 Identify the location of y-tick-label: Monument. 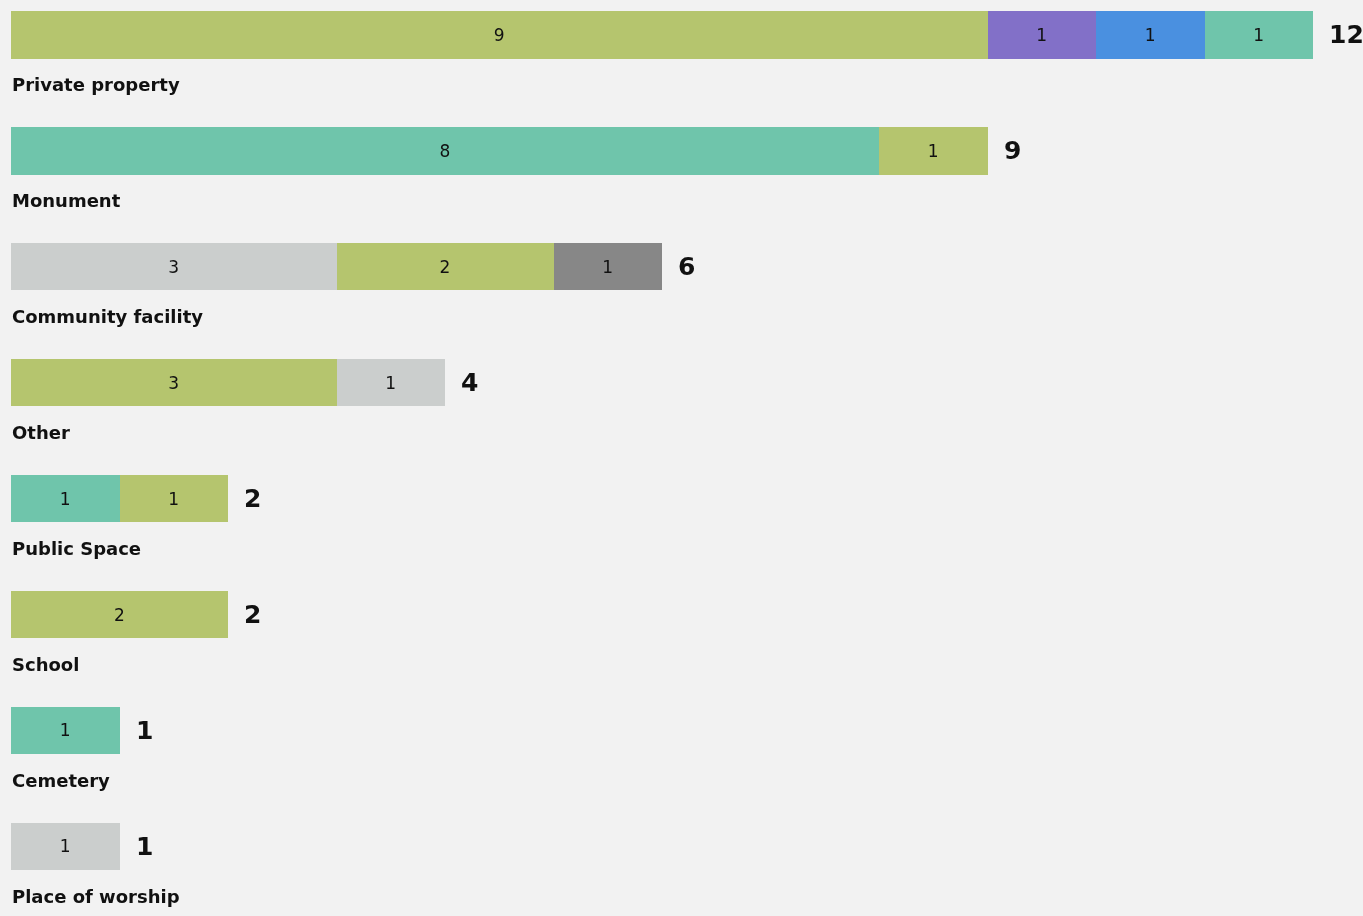
(66, 200).